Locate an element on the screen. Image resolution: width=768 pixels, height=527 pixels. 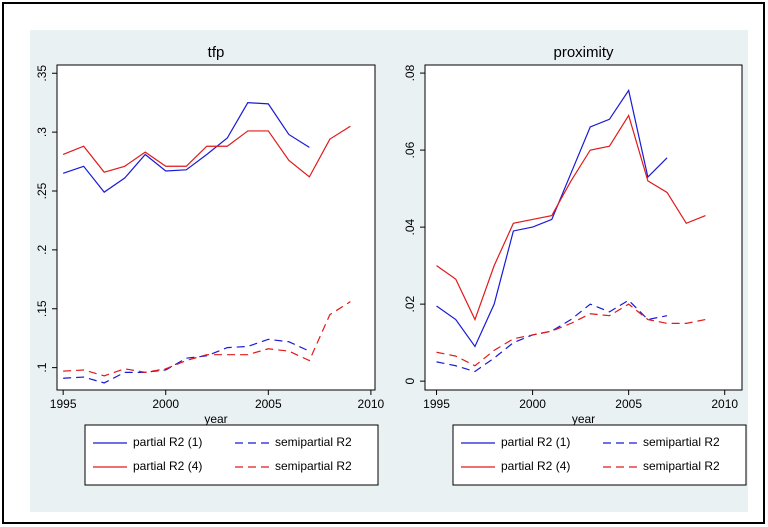
y-tick-label: .08 is located at coordinates (410, 72).